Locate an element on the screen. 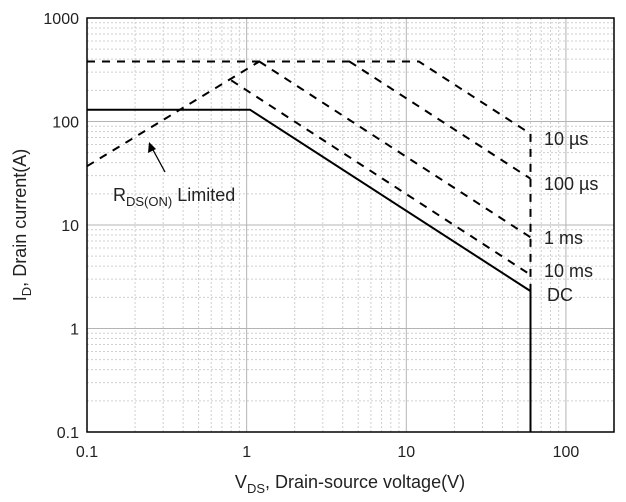 This screenshot has width=626, height=502. x-tick-label: 0.1 is located at coordinates (87, 452).